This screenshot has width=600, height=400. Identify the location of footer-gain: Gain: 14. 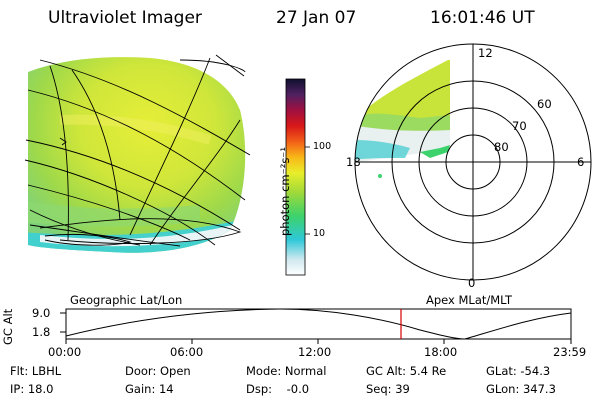
(149, 389).